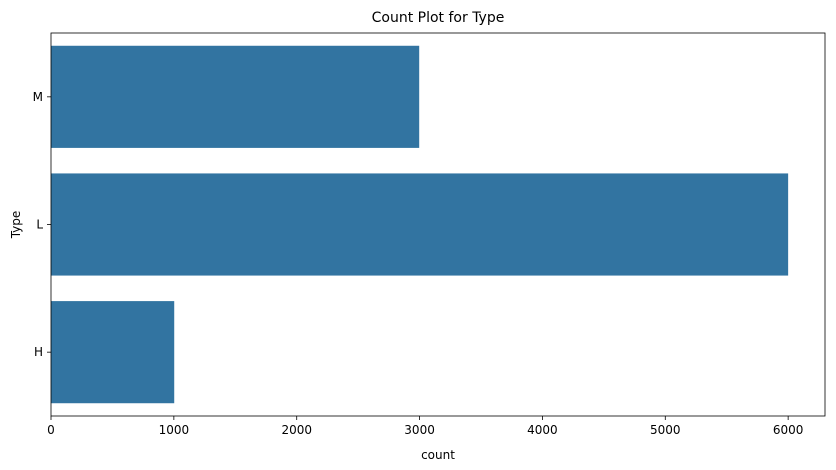 This screenshot has height=470, width=836. Describe the element at coordinates (174, 430) in the screenshot. I see `x-tick-label: 1000` at that location.